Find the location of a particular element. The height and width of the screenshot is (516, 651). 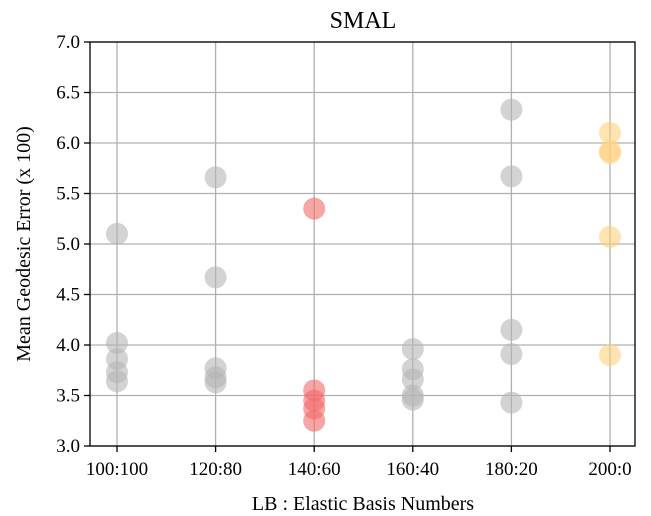

x-tick-label: 100:100 is located at coordinates (117, 469).